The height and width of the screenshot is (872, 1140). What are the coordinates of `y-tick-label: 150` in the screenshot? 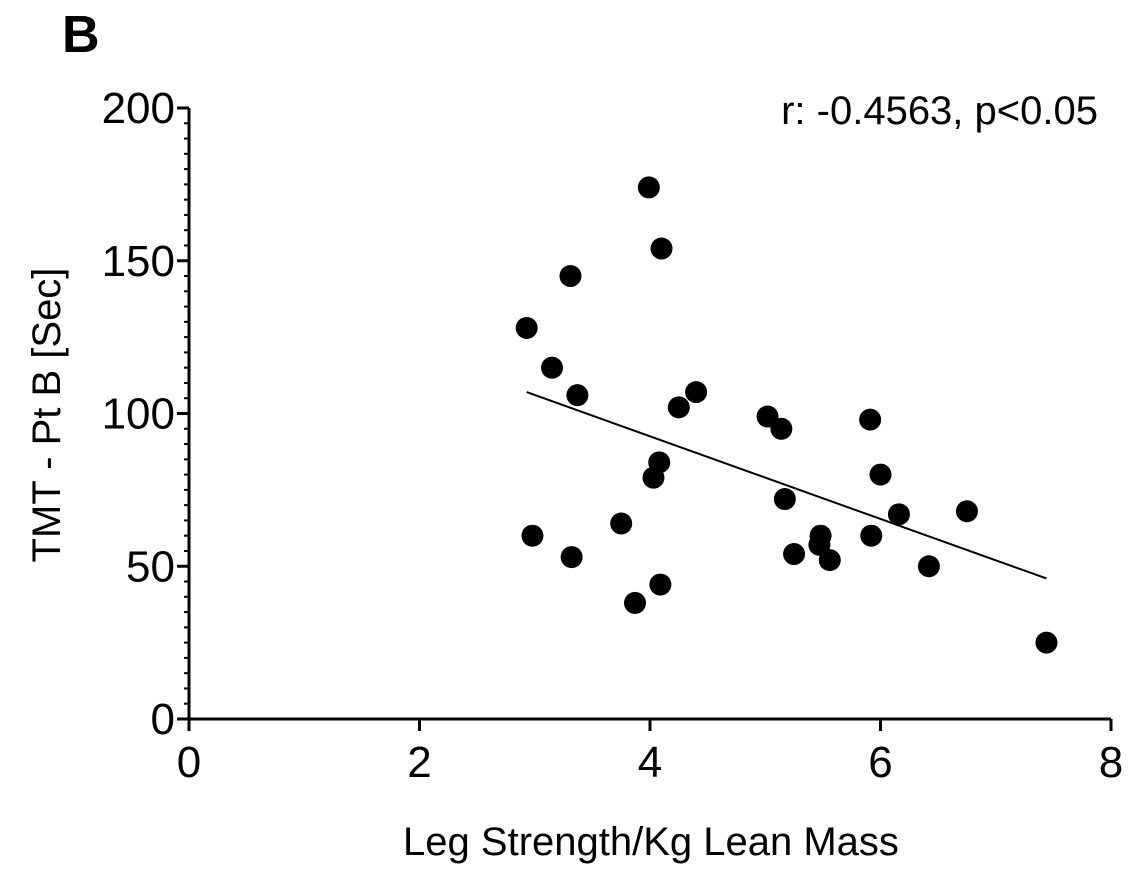 It's located at (138, 261).